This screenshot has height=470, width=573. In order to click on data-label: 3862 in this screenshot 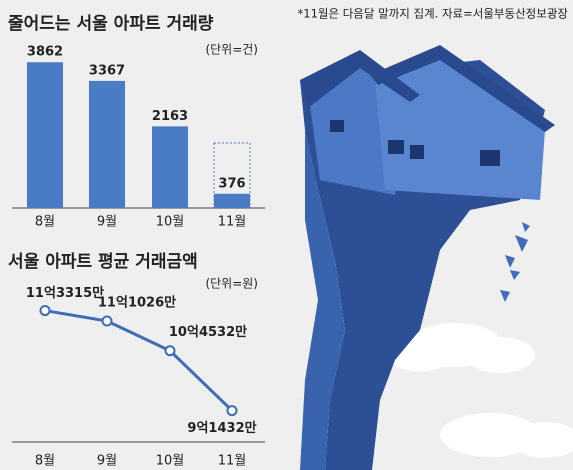, I will do `click(45, 52)`.